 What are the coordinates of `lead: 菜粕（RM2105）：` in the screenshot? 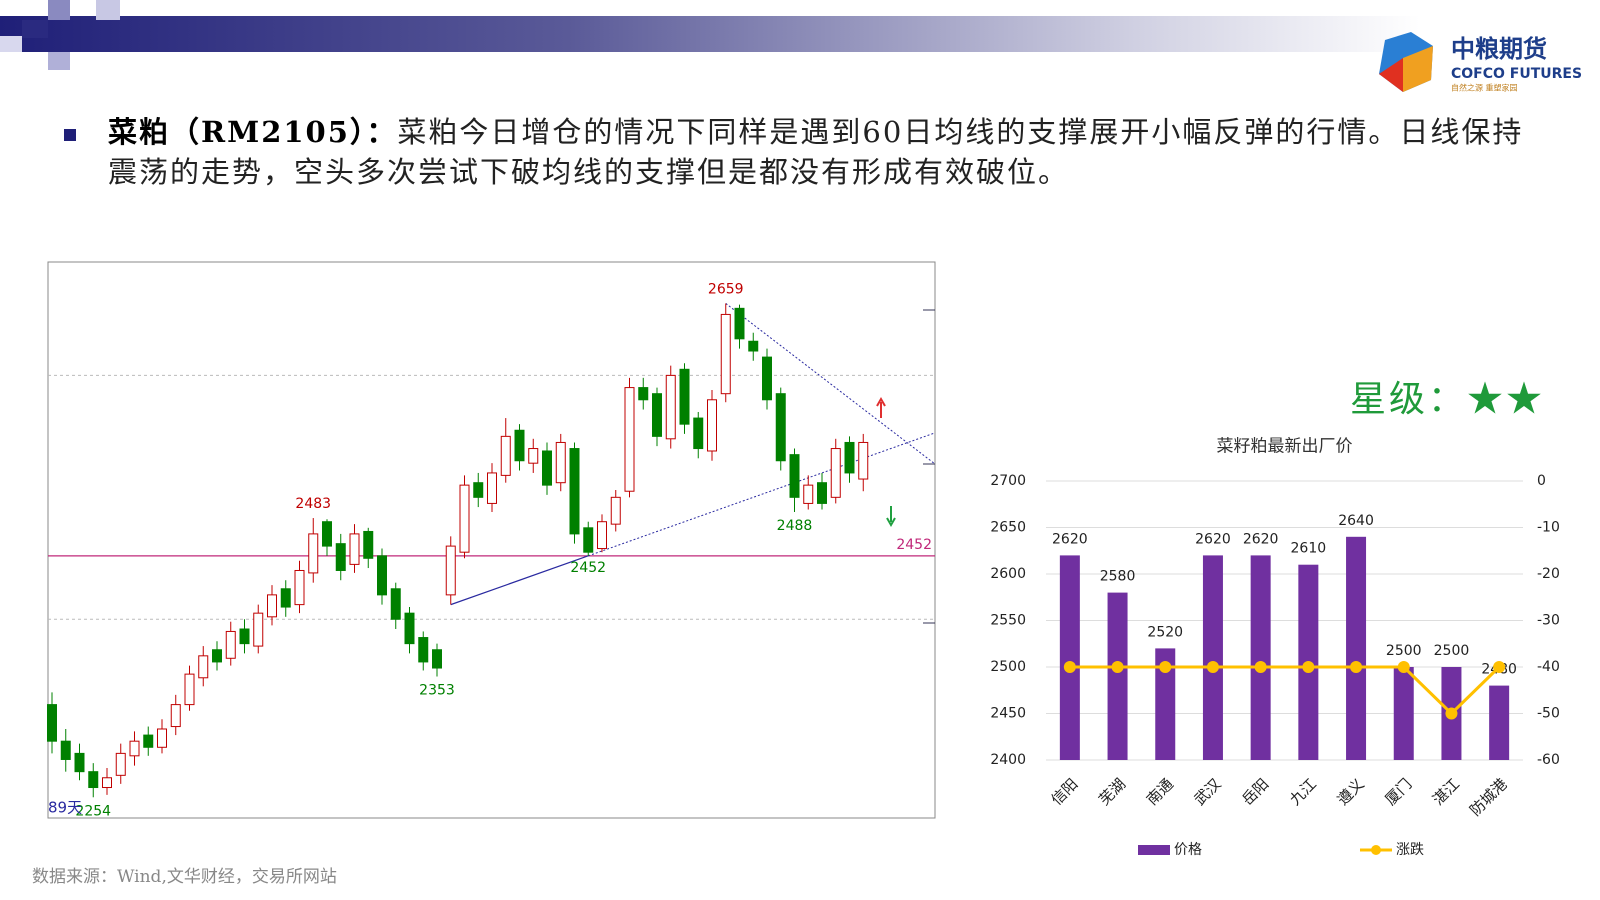 It's located at (253, 132).